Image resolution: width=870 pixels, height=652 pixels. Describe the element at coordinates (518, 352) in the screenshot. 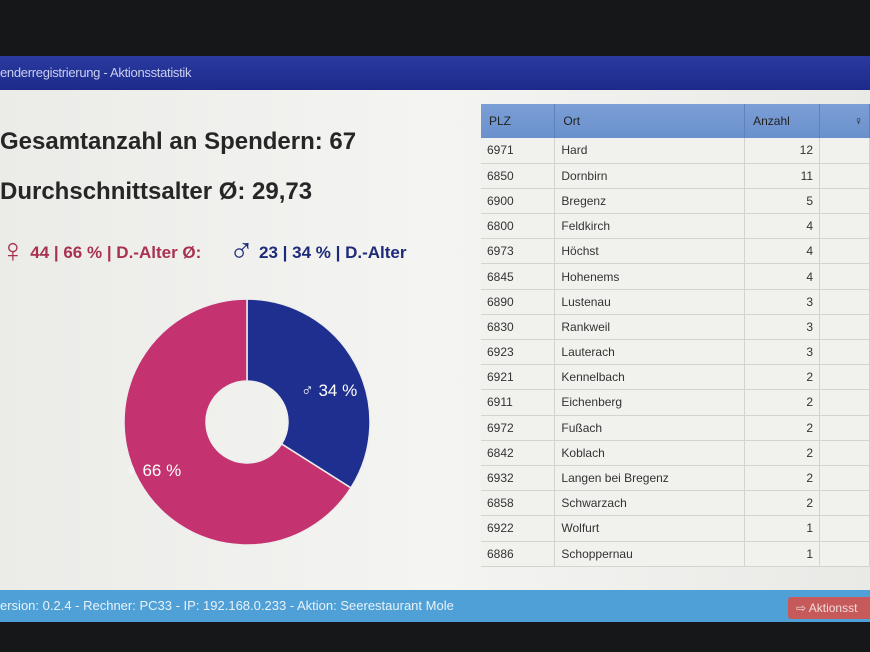

I see `plz-cell: 6923` at that location.